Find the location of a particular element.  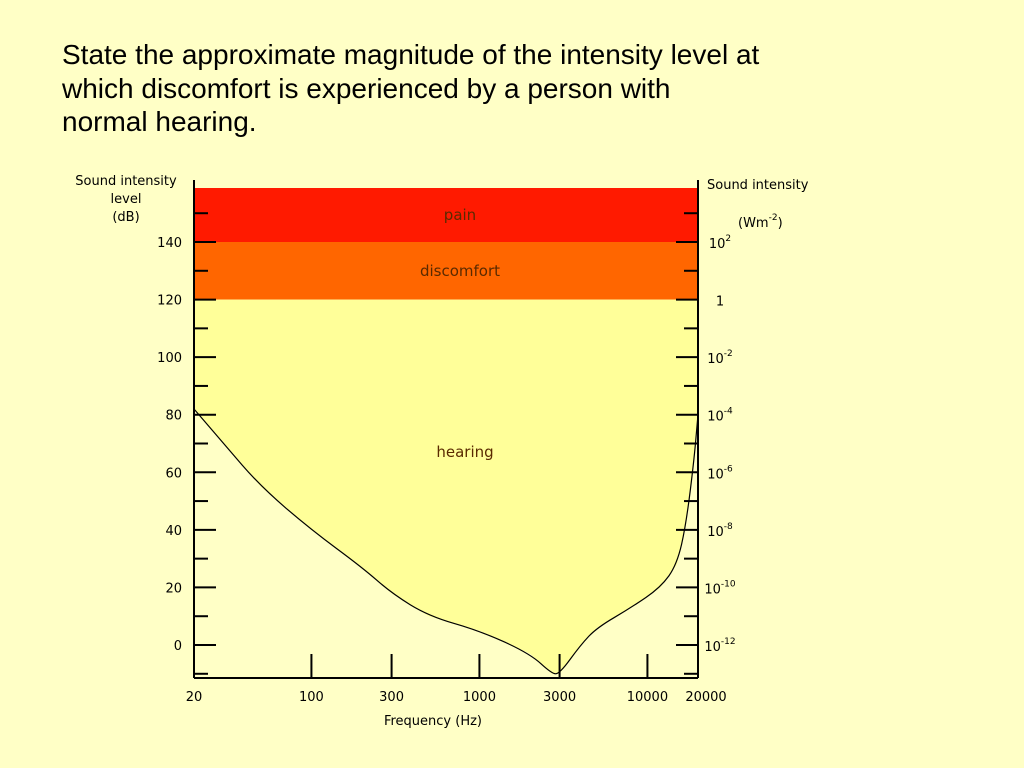

right-axis-title: Sound intensity is located at coordinates (758, 185).